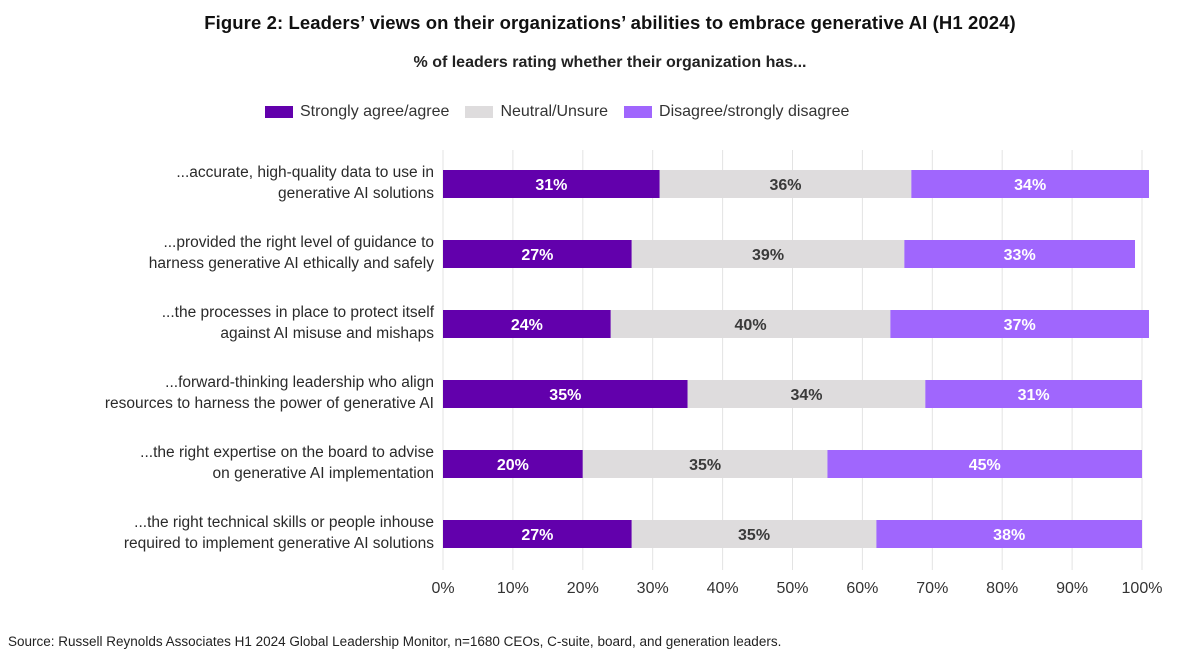  What do you see at coordinates (583, 588) in the screenshot?
I see `x-tick-label: 20%` at bounding box center [583, 588].